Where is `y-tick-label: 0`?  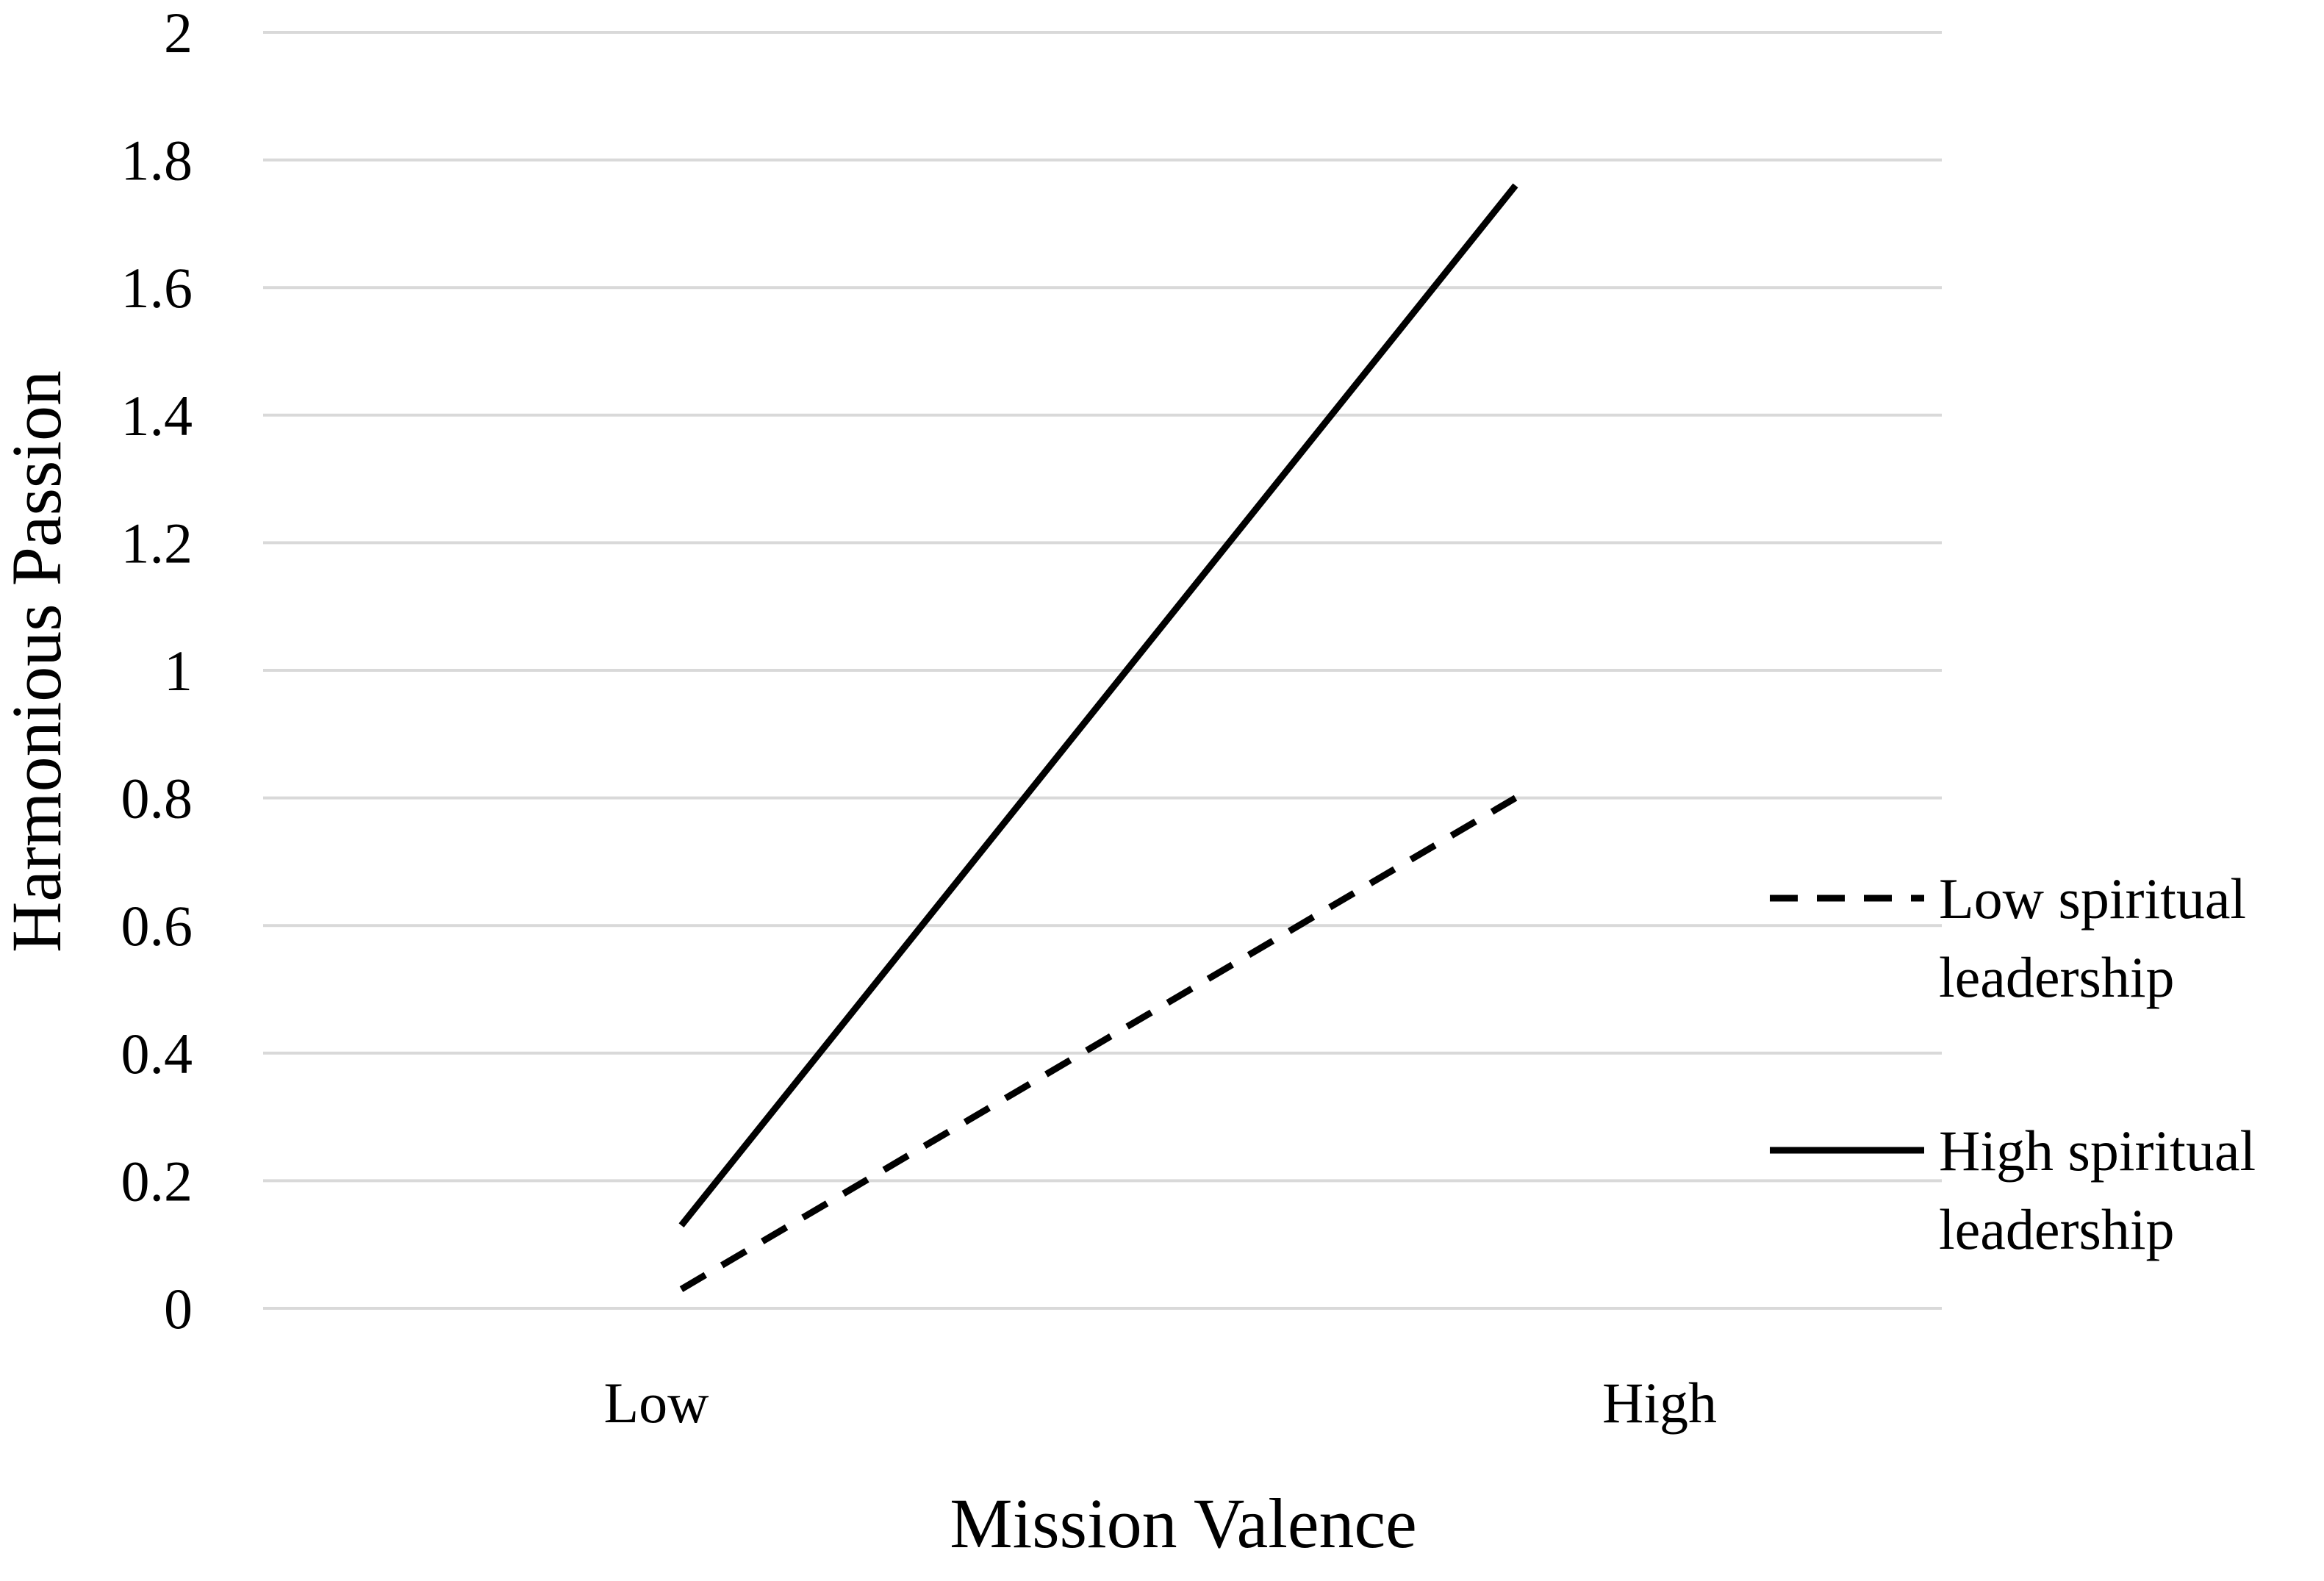 y-tick-label: 0 is located at coordinates (178, 1309).